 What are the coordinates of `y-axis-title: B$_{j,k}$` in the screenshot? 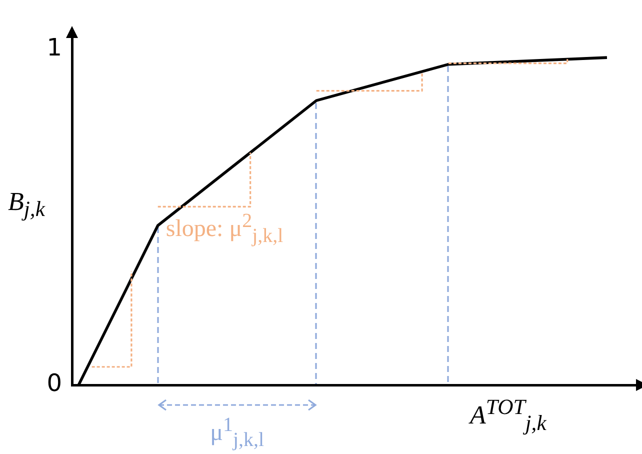 It's located at (26, 203).